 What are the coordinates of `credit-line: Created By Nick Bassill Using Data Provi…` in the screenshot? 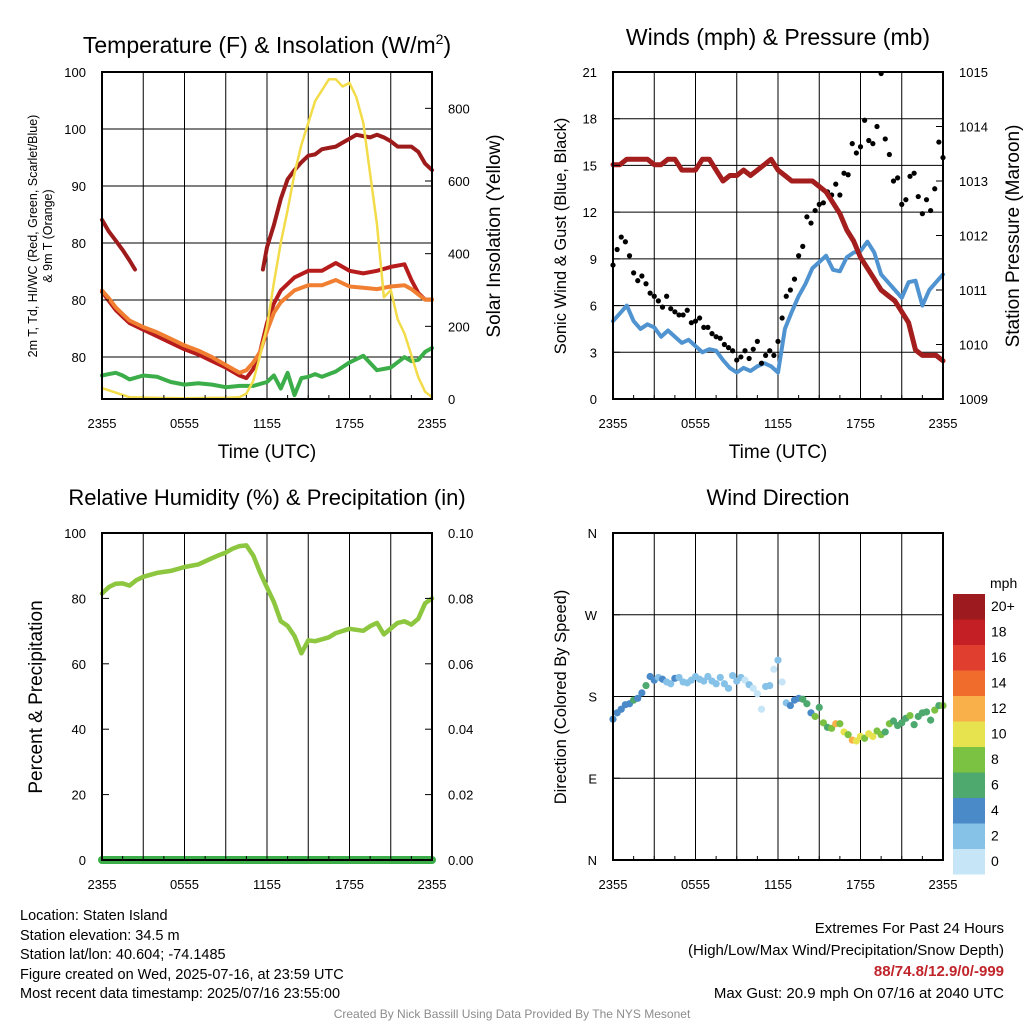 It's located at (512, 1014).